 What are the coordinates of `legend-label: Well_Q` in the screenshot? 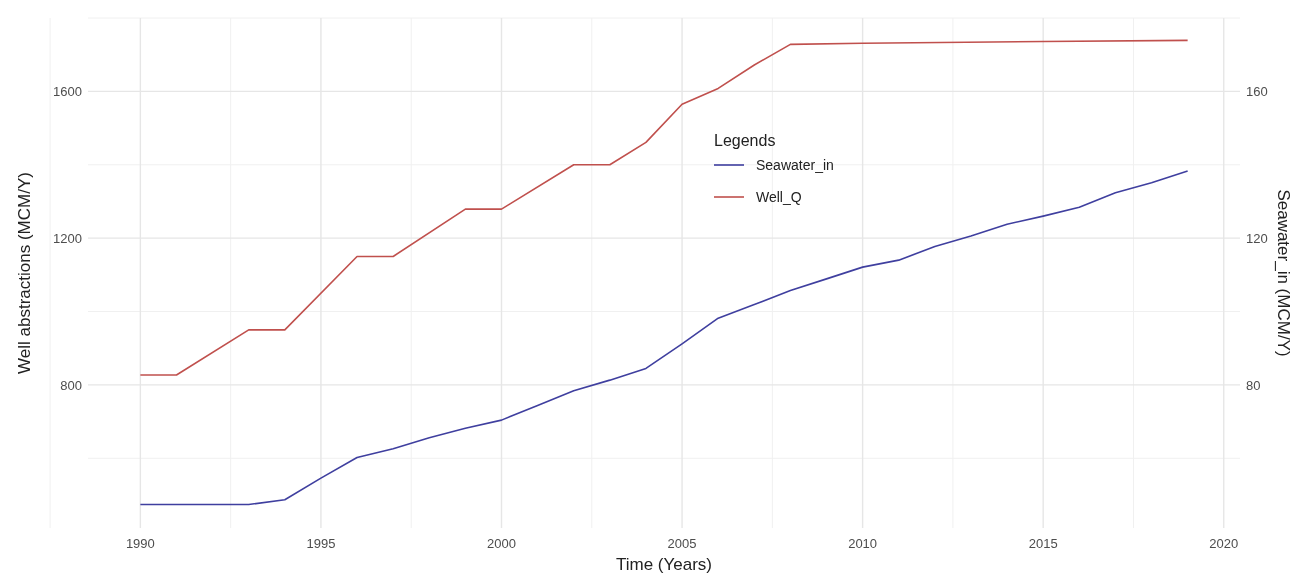 It's located at (779, 197).